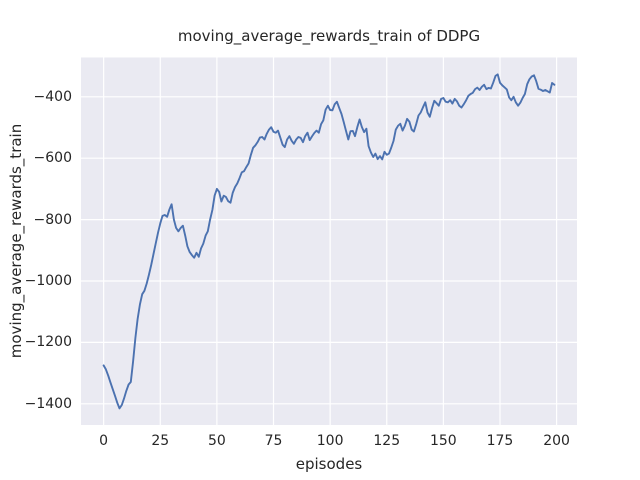 The image size is (640, 480). Describe the element at coordinates (160, 441) in the screenshot. I see `x-tick-label: 25` at that location.